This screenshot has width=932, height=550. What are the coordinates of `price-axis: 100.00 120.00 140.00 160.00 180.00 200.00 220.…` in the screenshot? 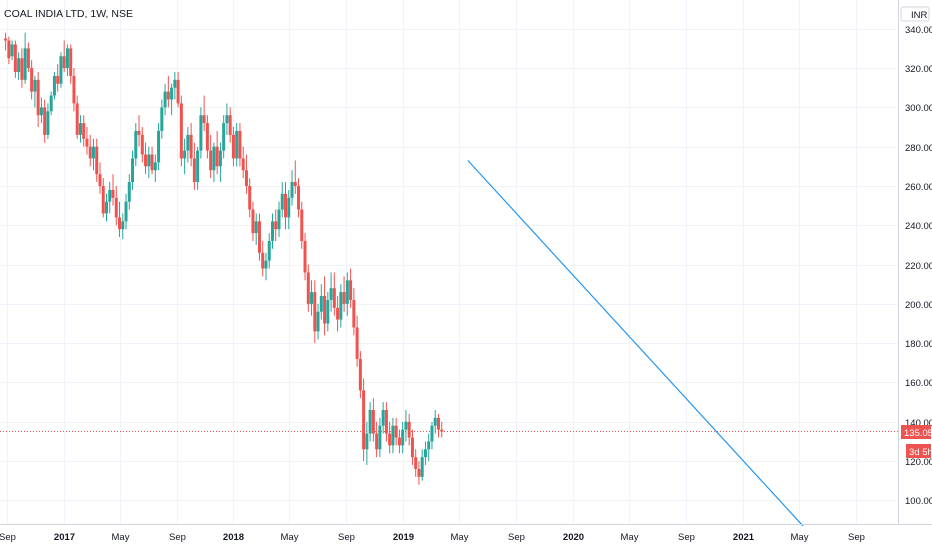 It's located at (918, 266).